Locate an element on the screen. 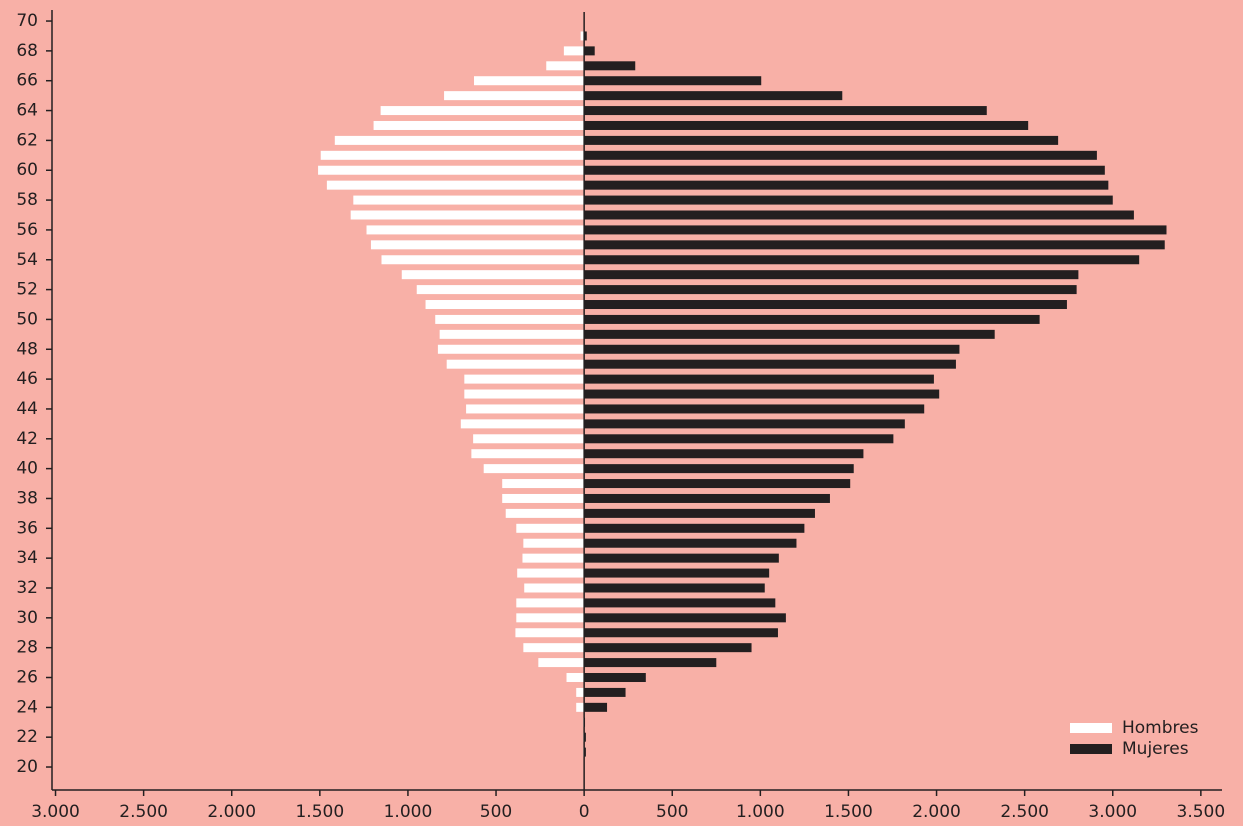 The image size is (1243, 826). y-tick-label: 58 is located at coordinates (27, 200).